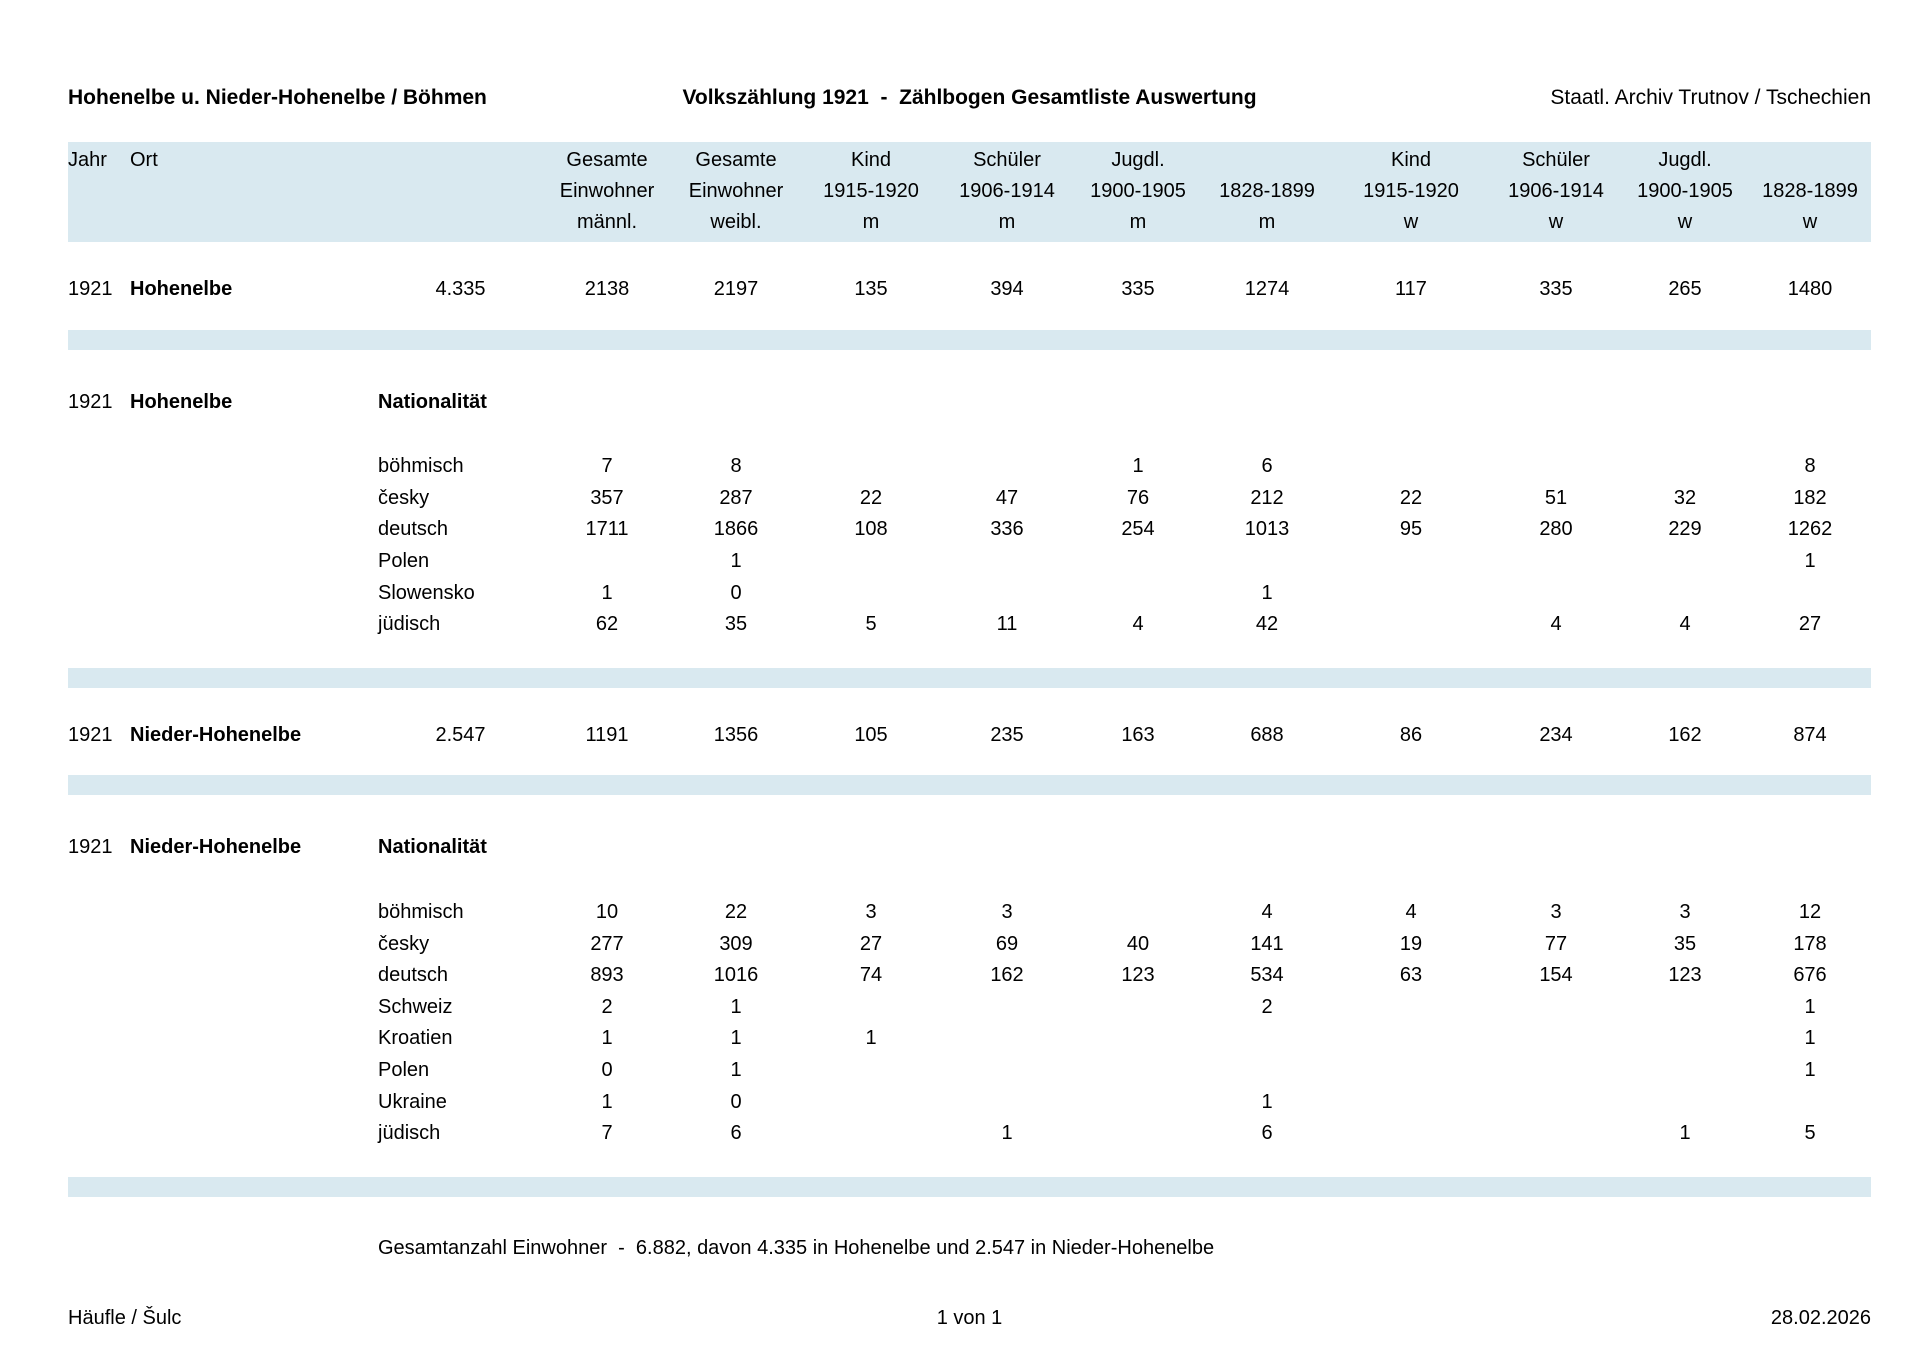 This screenshot has height=1356, width=1920. What do you see at coordinates (736, 497) in the screenshot?
I see `cell-value: 287` at bounding box center [736, 497].